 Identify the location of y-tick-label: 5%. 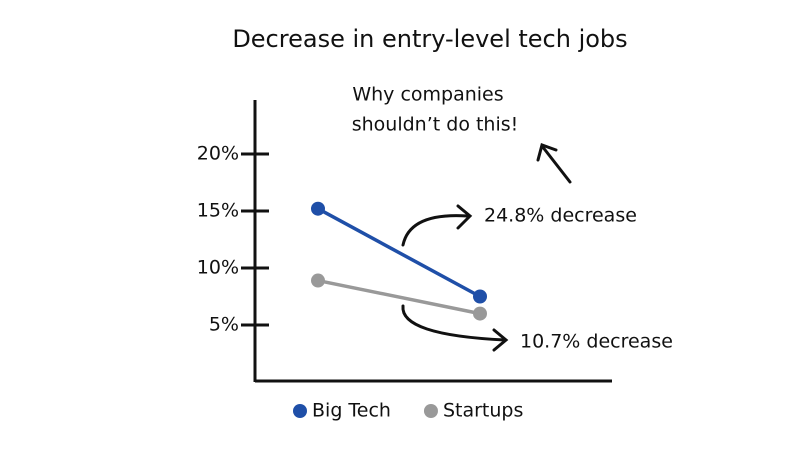
(224, 325).